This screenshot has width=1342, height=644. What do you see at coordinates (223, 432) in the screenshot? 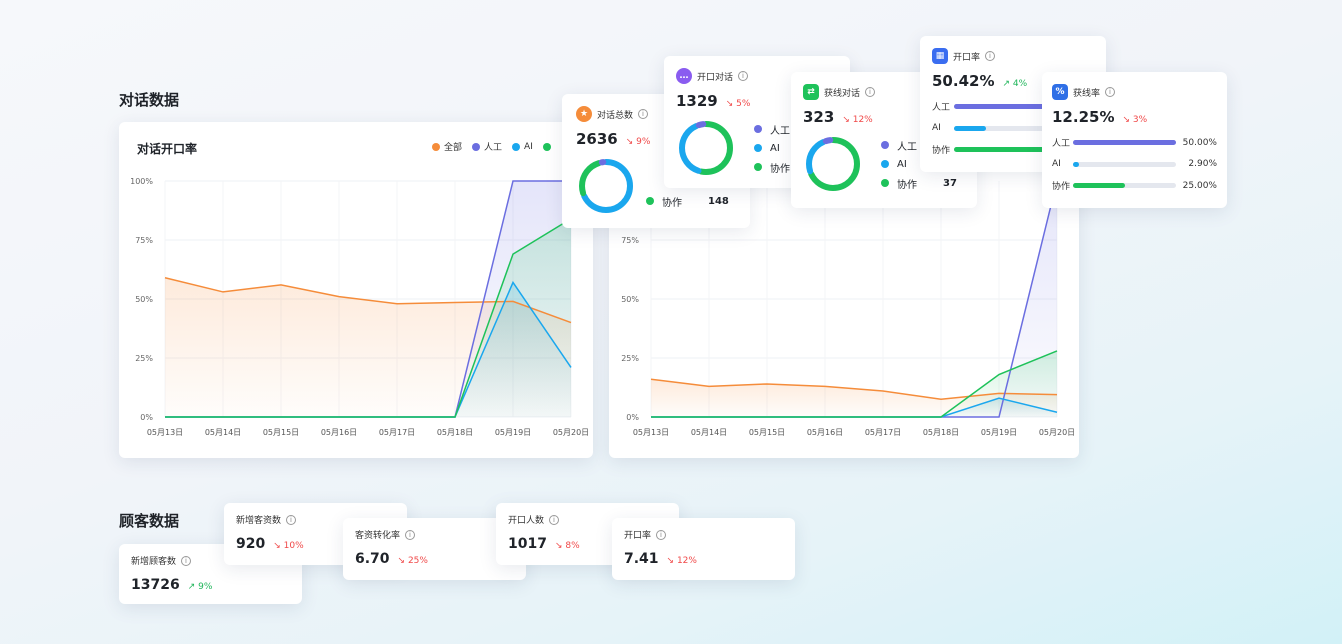
I see `x-tick-label: 05月14日` at bounding box center [223, 432].